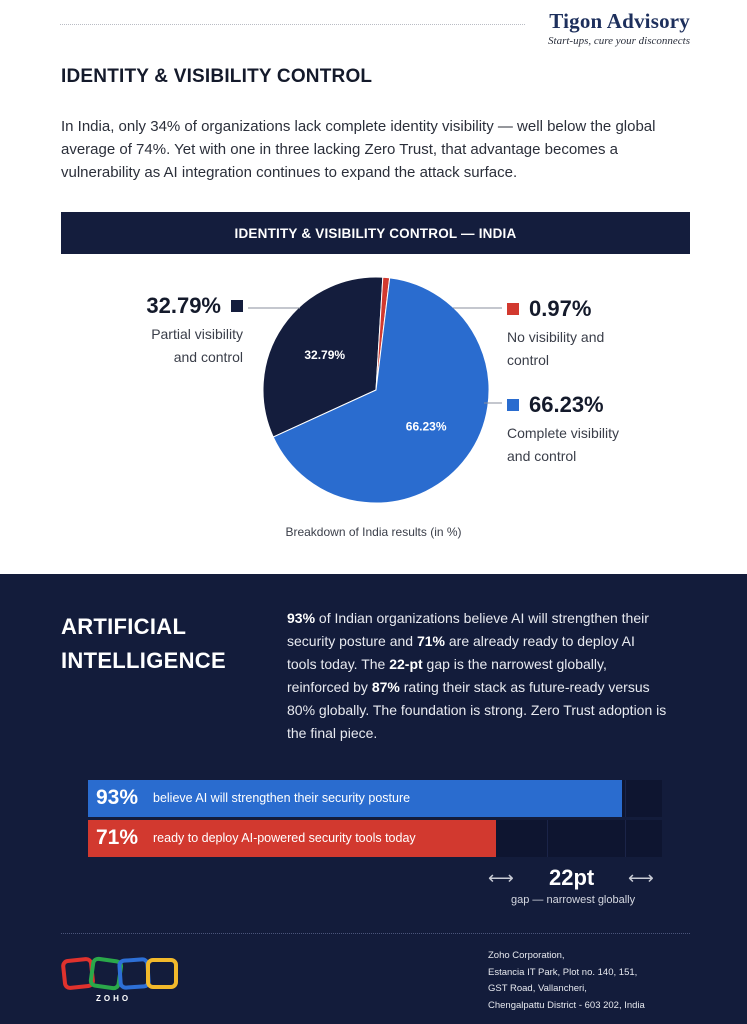 The image size is (747, 1024). I want to click on ai-stat-gap: 22-pt, so click(406, 664).